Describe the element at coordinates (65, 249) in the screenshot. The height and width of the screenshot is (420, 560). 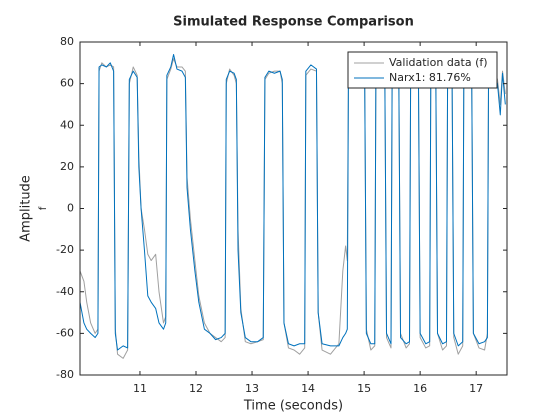
I see `y-tick-label: -20` at that location.